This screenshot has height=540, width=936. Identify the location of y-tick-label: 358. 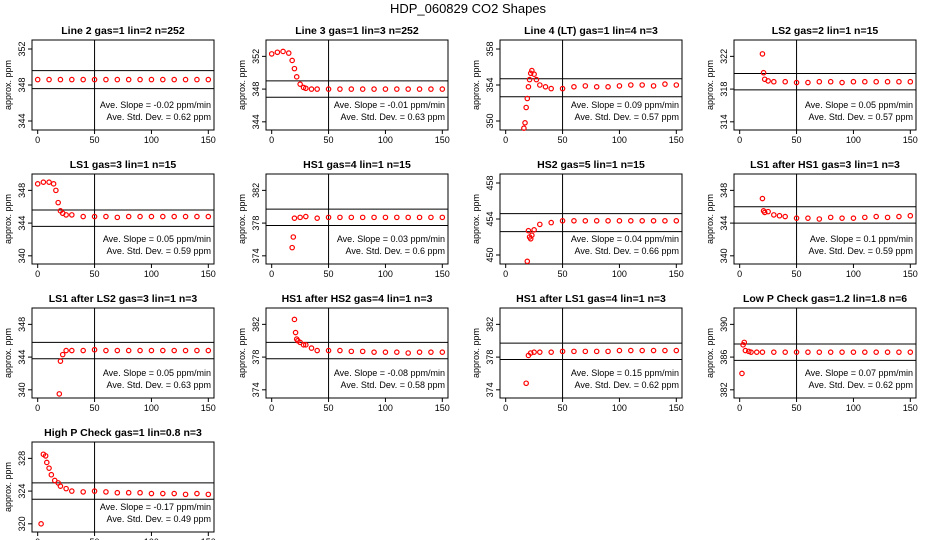
(490, 48).